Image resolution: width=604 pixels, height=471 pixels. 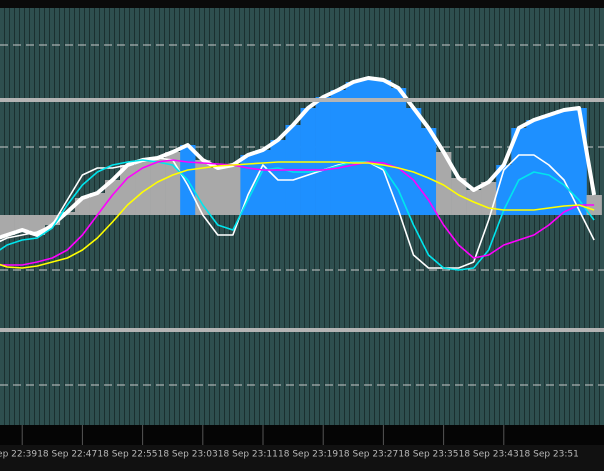 I want to click on x-tick-label: 18 Sep 23:43, so click(x=489, y=455).